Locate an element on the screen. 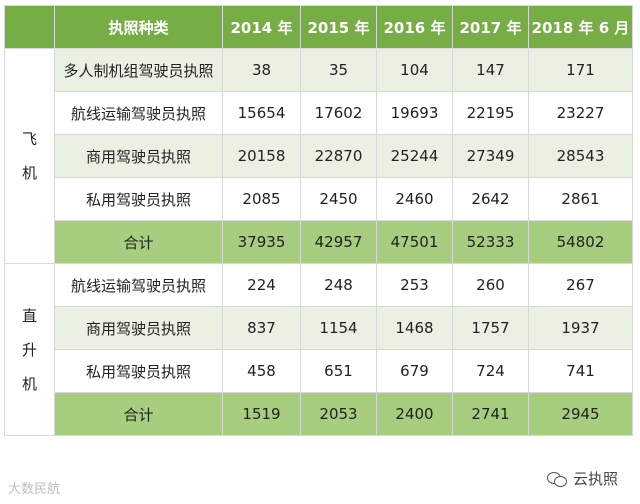 The image size is (640, 504). value-cell: 17602 is located at coordinates (338, 113).